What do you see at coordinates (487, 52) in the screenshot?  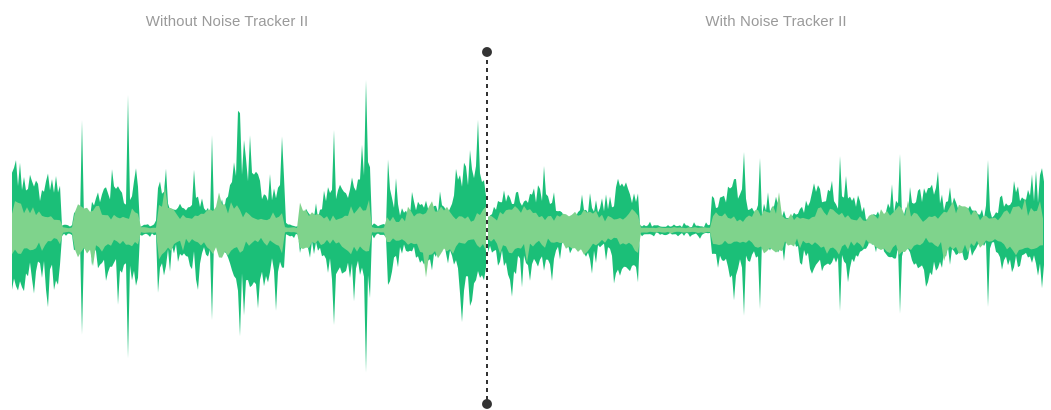 I see `divider-top-handle-icon` at bounding box center [487, 52].